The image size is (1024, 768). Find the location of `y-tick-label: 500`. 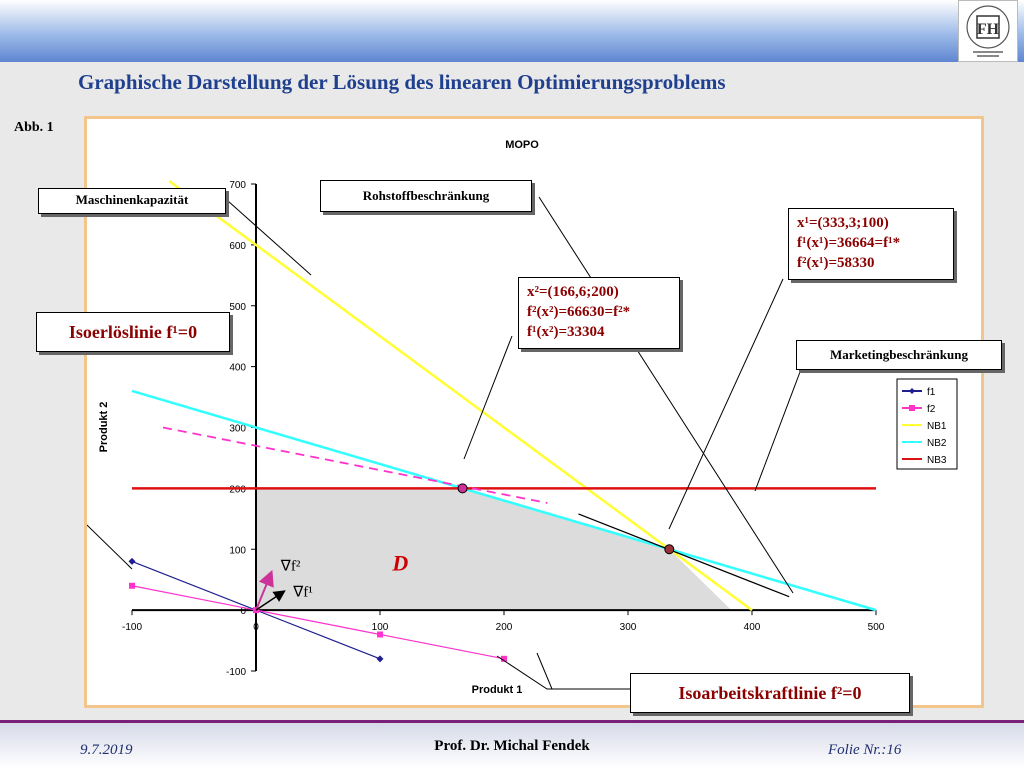

y-tick-label: 500 is located at coordinates (237, 307).